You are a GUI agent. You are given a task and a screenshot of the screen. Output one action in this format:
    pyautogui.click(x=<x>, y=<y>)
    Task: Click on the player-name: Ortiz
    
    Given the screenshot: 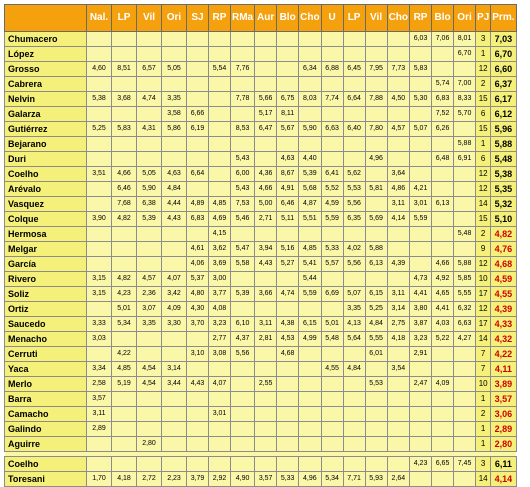 What is the action you would take?
    pyautogui.click(x=45, y=309)
    